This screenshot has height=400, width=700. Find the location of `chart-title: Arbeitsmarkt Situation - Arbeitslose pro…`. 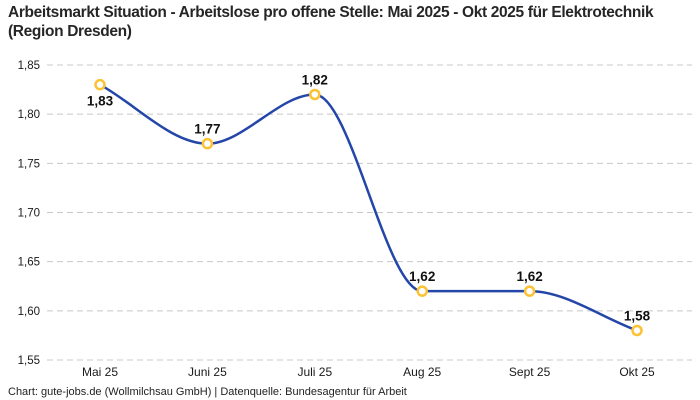

chart-title: Arbeitsmarkt Situation - Arbeitslose pro… is located at coordinates (331, 22).